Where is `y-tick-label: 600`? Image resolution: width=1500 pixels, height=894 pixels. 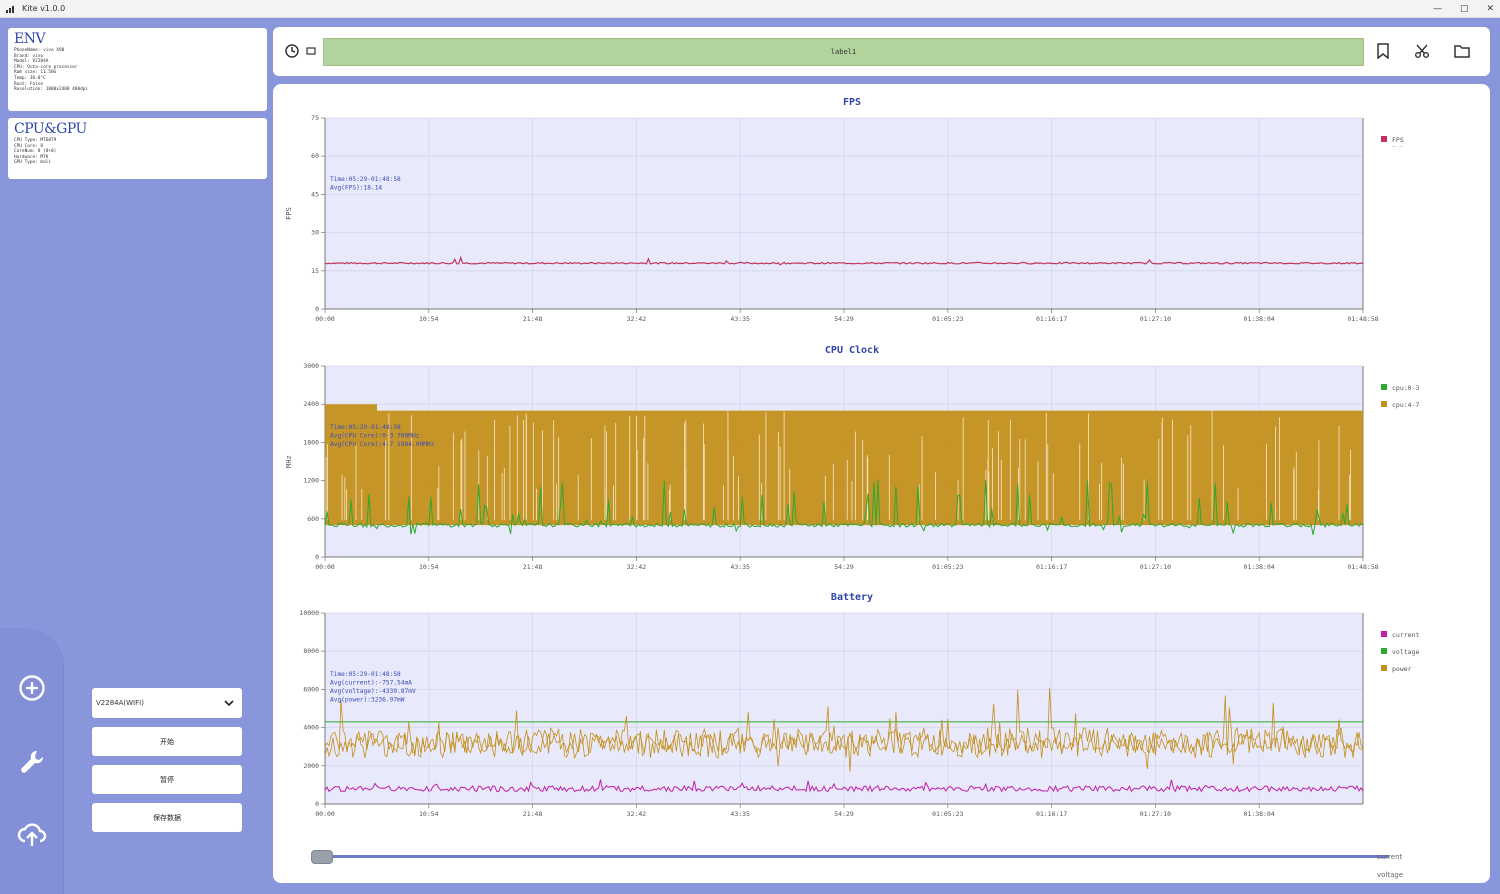
y-tick-label: 600 is located at coordinates (313, 519).